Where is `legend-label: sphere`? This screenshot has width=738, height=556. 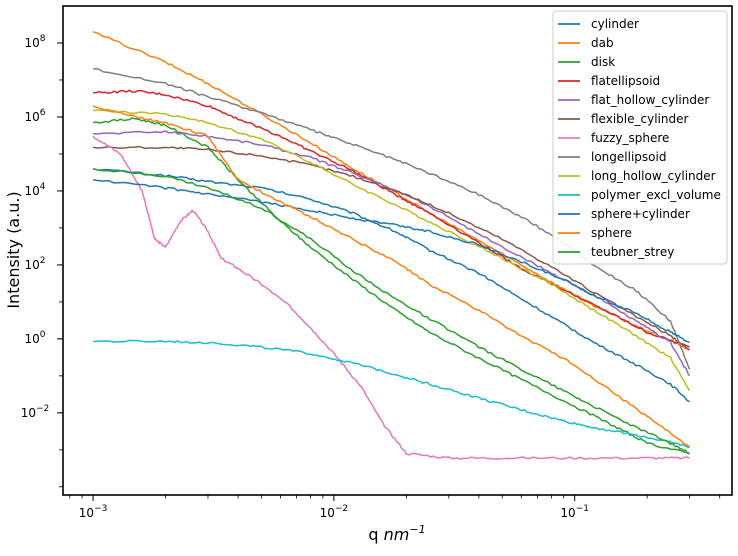
legend-label: sphere is located at coordinates (611, 233).